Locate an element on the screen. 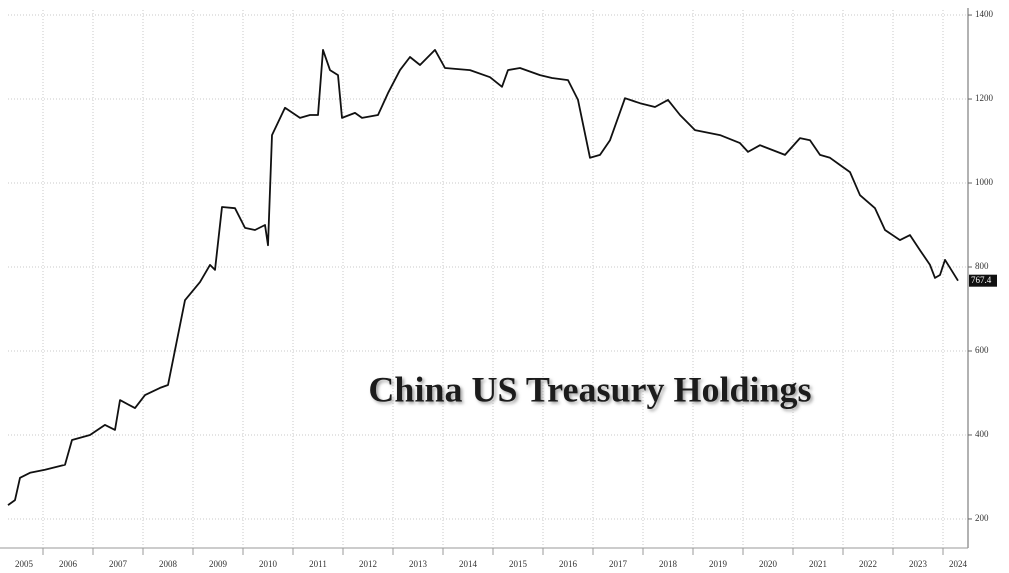 The width and height of the screenshot is (1009, 573). x-tick-label: 2011 is located at coordinates (318, 564).